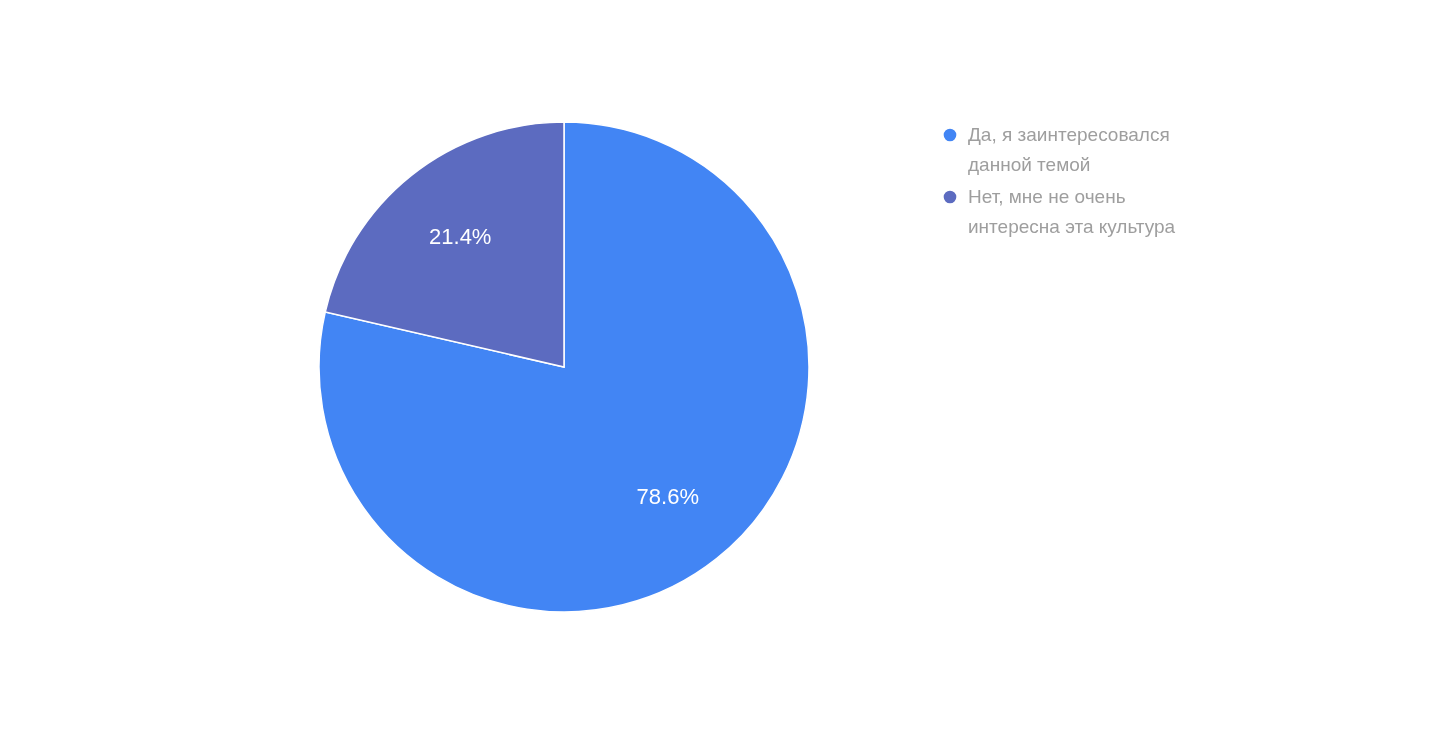 The width and height of the screenshot is (1446, 729). I want to click on legend-label: Нет, мне не очень интересна эта культура, so click(1072, 211).